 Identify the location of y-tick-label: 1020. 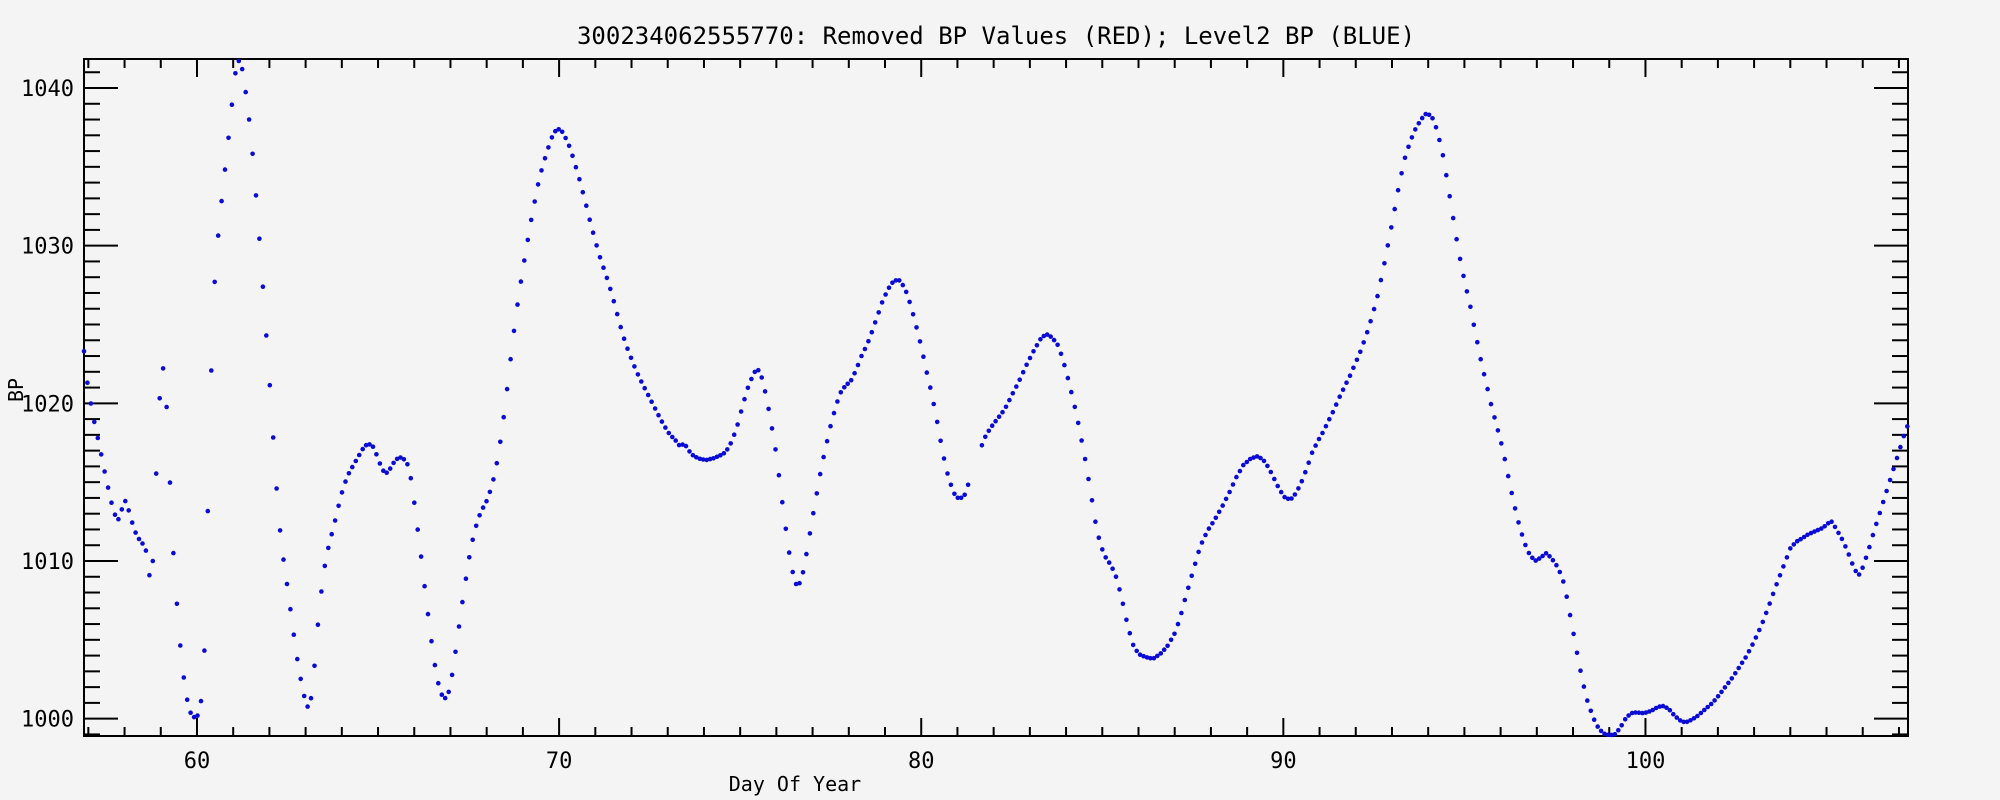
(47, 404).